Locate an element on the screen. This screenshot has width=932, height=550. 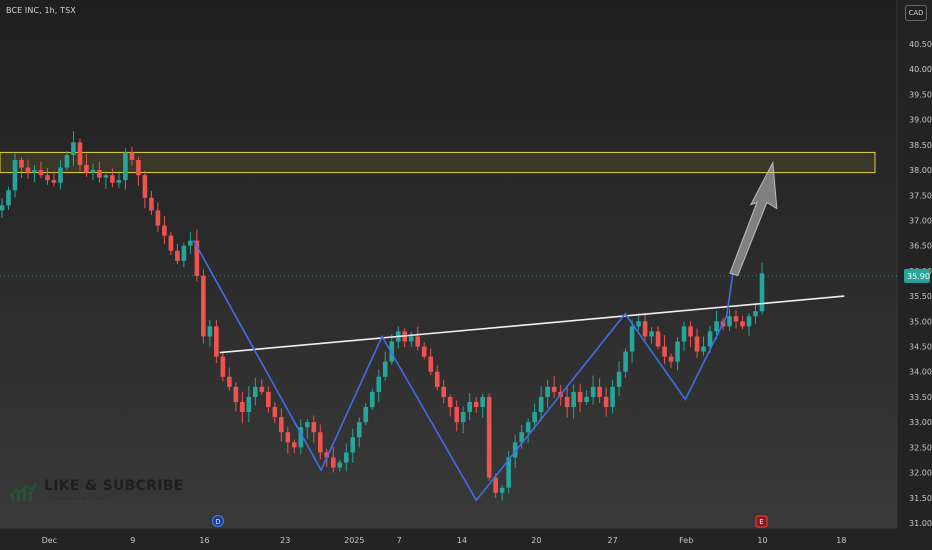
time-axis-panel is located at coordinates (466, 539).